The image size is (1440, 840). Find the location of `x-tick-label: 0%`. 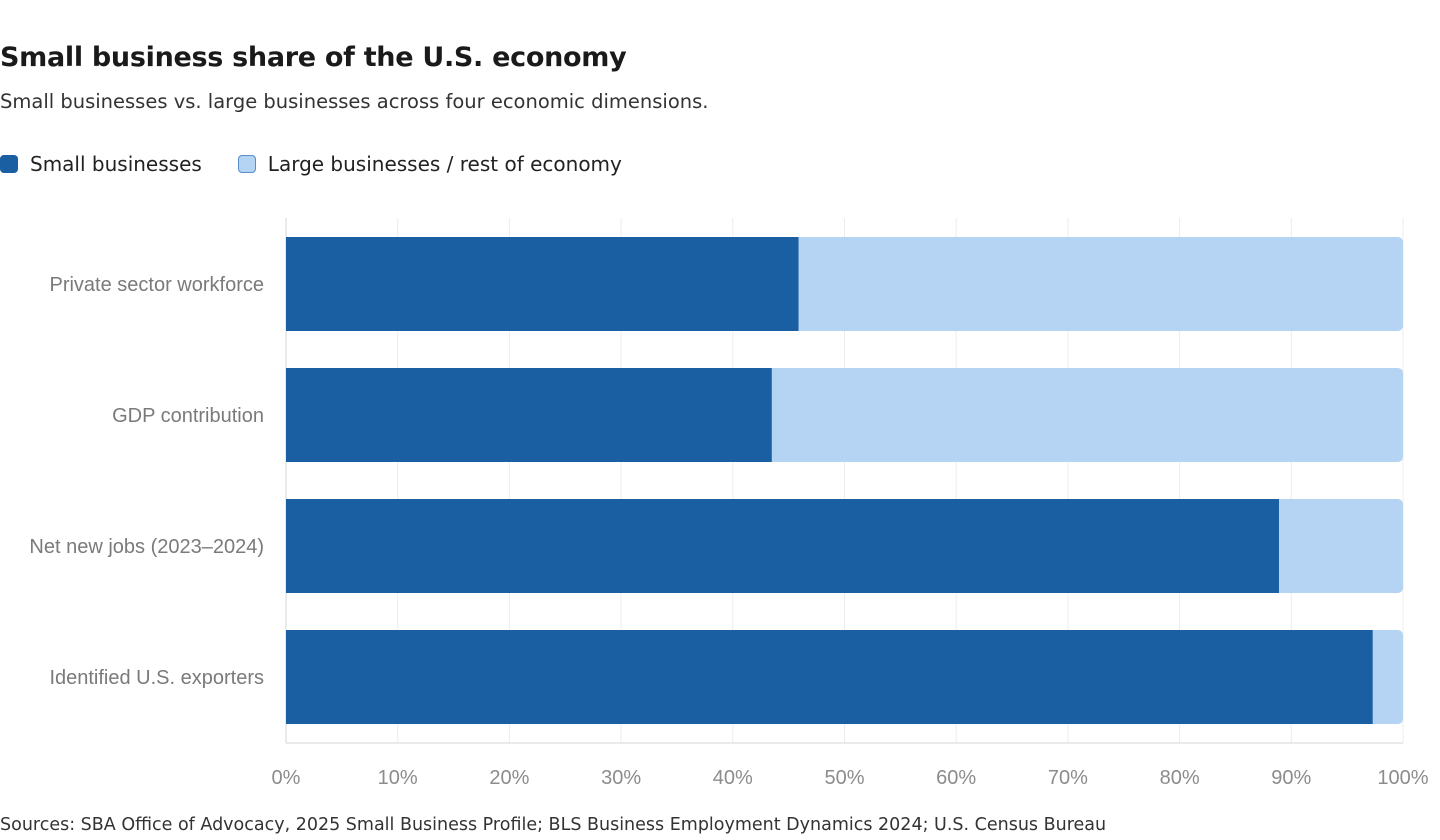

x-tick-label: 0% is located at coordinates (286, 778).